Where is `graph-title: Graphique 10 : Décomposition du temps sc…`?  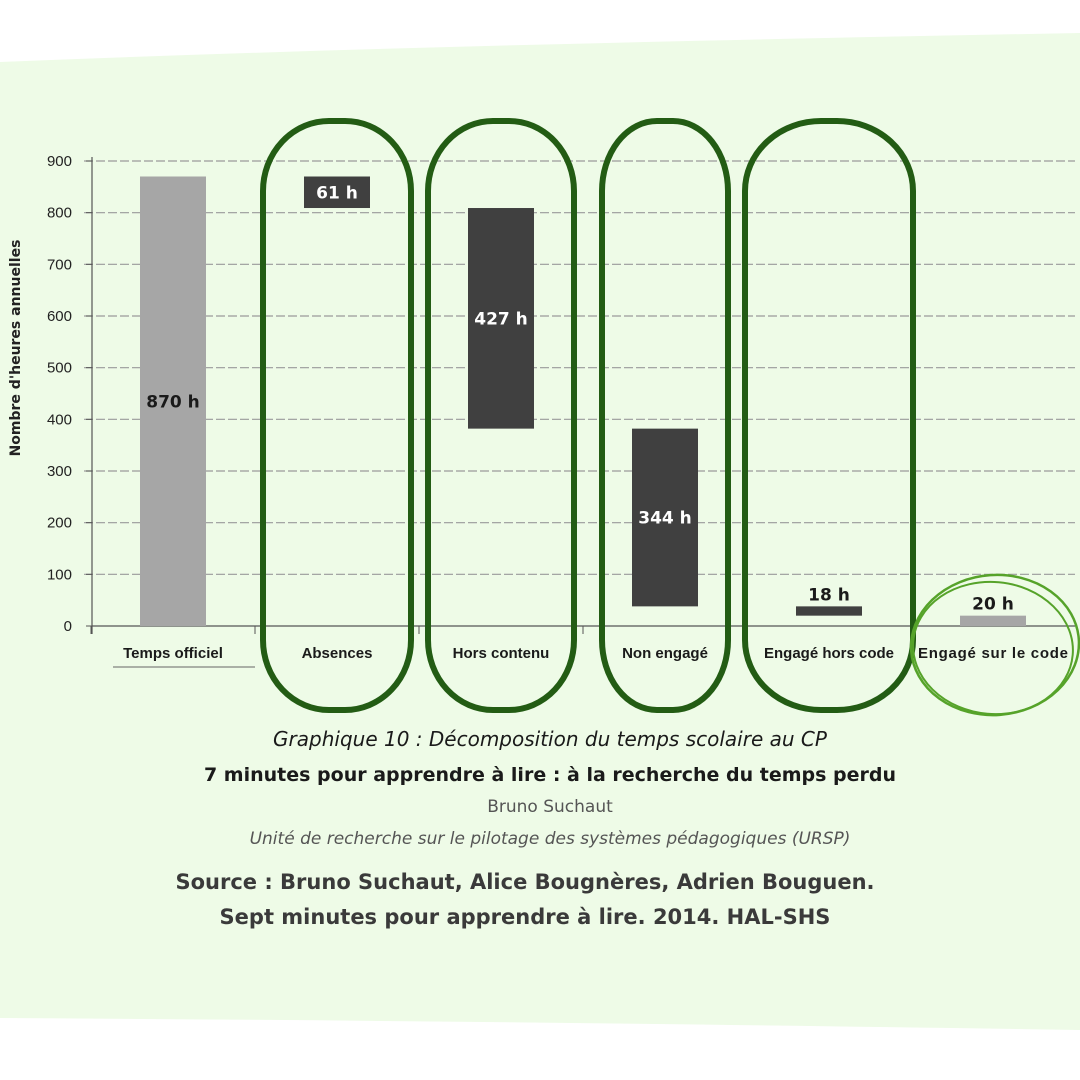
graph-title: Graphique 10 : Décomposition du temps sc… is located at coordinates (550, 739).